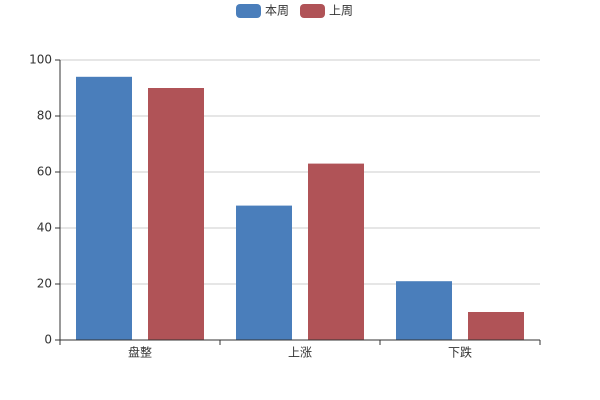 The width and height of the screenshot is (600, 400). Describe the element at coordinates (48, 340) in the screenshot. I see `y-tick-label: 0` at that location.